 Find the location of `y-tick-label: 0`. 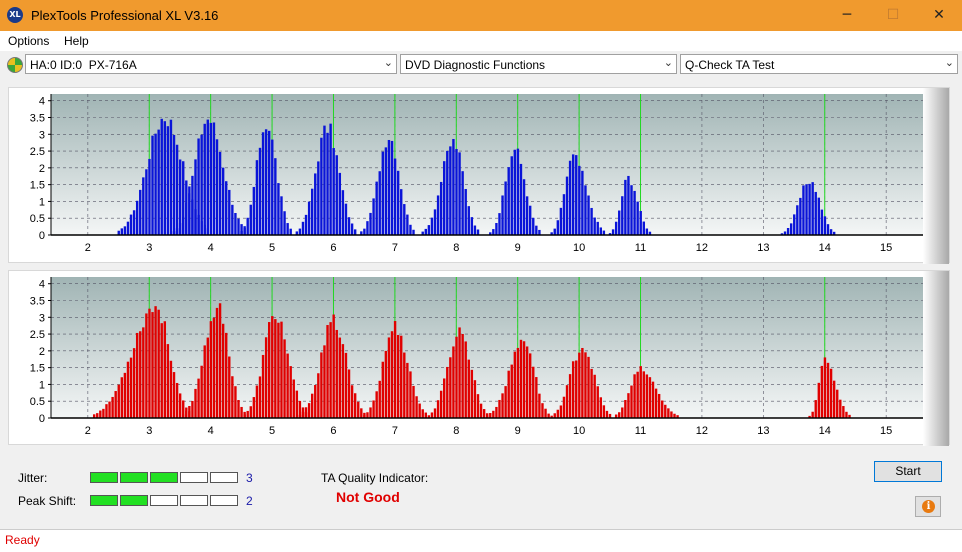

y-tick-label: 0 is located at coordinates (42, 236).